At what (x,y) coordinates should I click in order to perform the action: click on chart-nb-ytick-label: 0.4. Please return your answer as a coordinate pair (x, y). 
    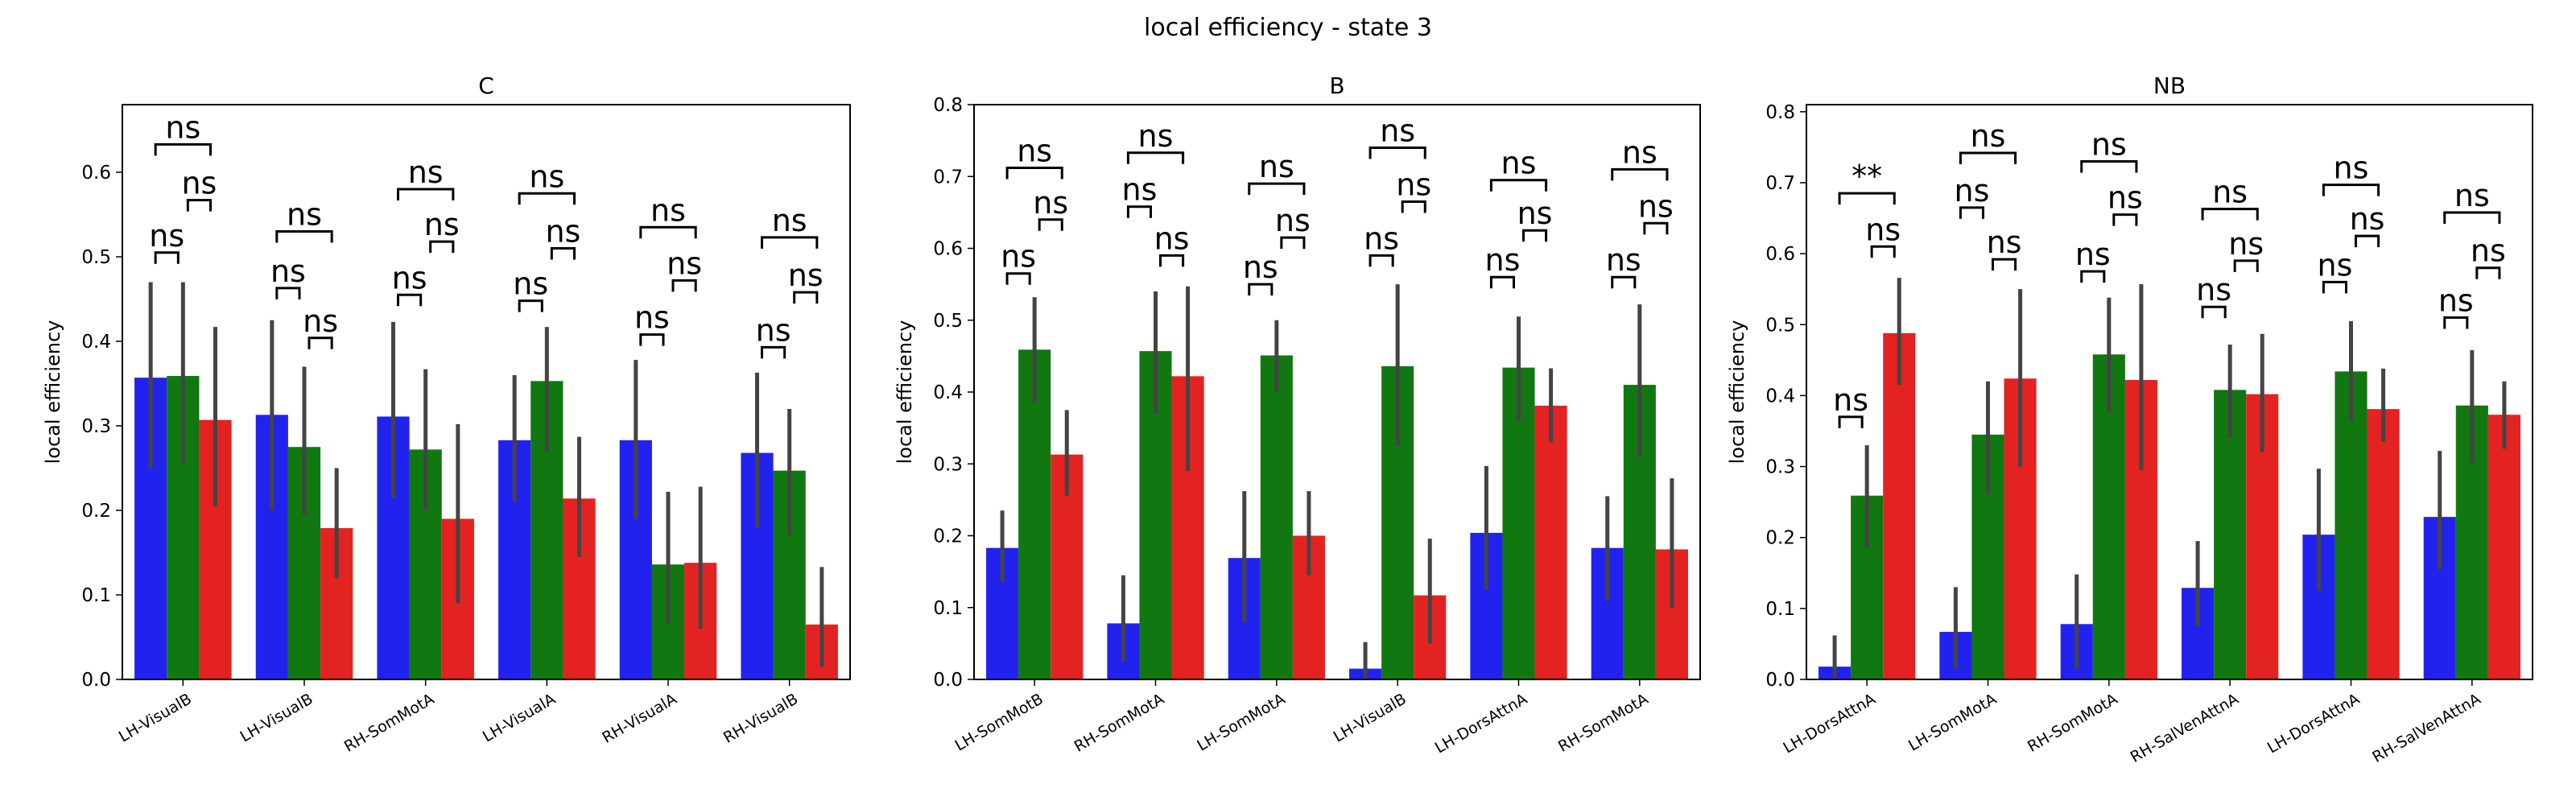
    Looking at the image, I should click on (1780, 396).